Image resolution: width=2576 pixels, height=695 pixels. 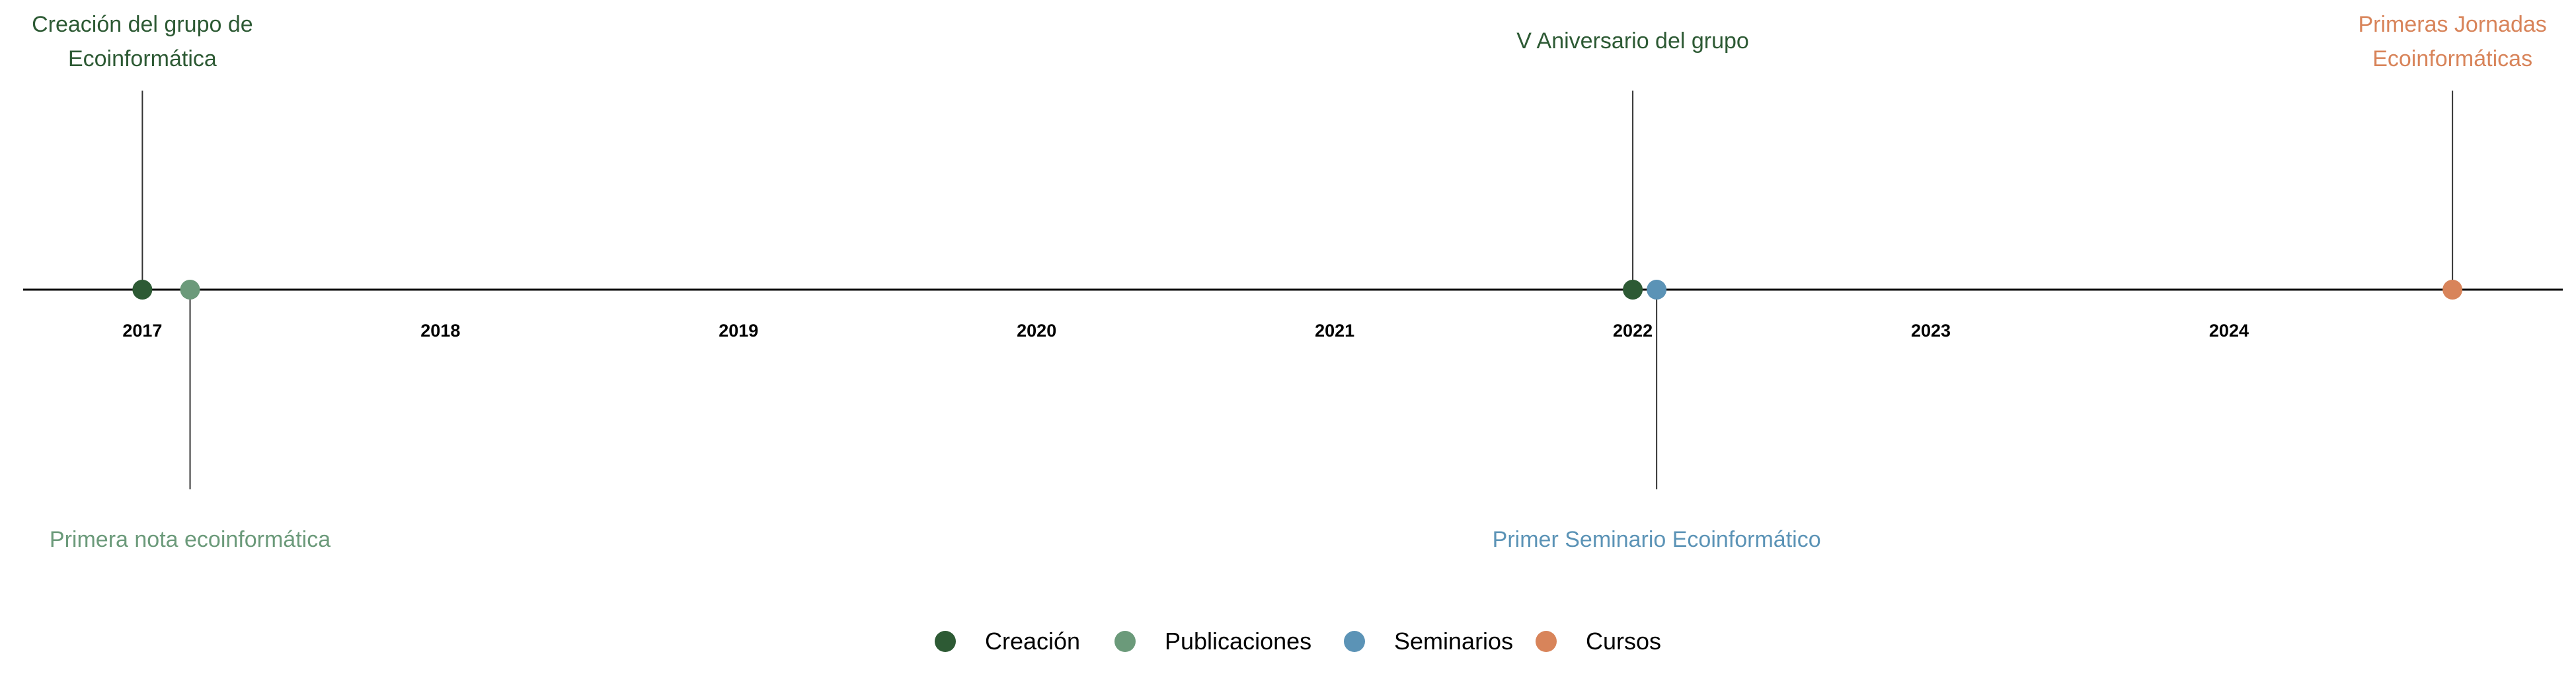 I want to click on legend-label-1: Publicaciones, so click(x=1238, y=642).